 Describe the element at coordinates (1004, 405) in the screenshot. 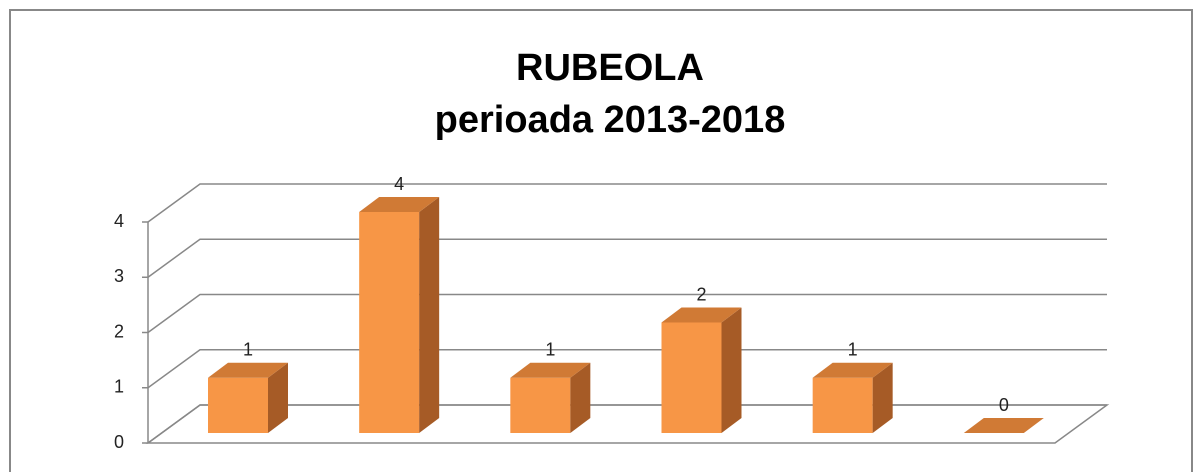

I see `data-label: 0` at that location.